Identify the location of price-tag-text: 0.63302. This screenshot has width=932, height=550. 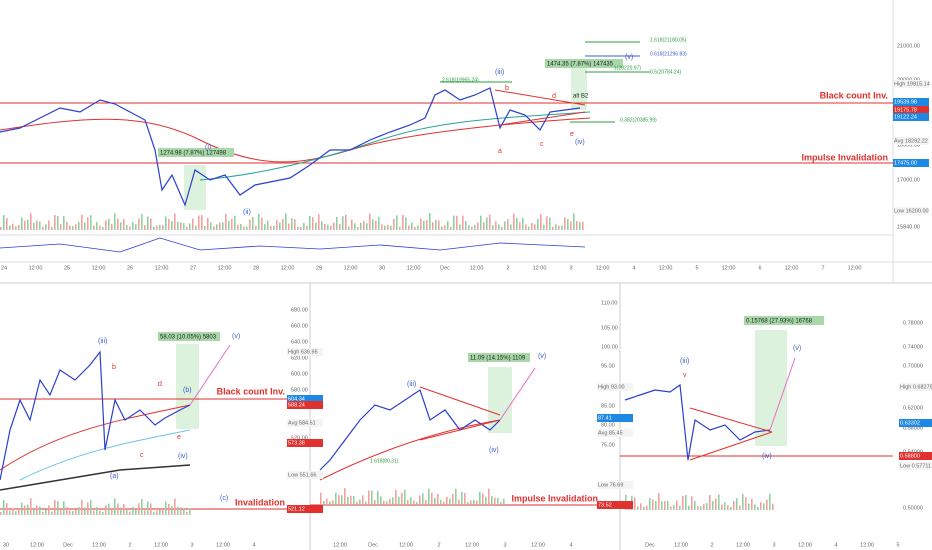
(910, 423).